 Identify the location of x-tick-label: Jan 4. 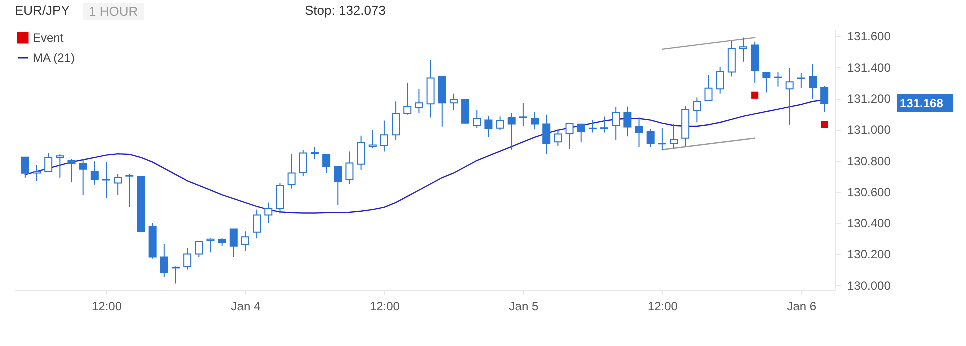
(246, 307).